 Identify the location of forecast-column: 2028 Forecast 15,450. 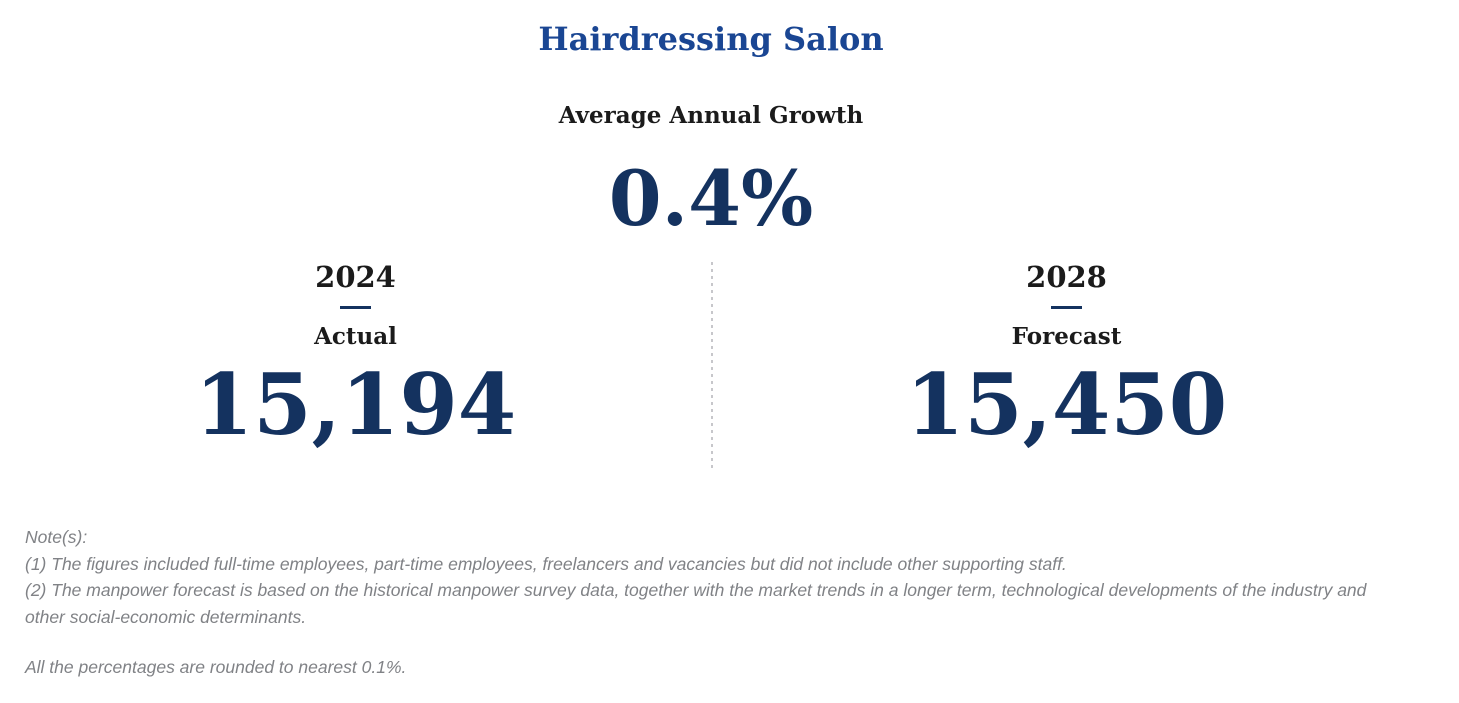
(1066, 366).